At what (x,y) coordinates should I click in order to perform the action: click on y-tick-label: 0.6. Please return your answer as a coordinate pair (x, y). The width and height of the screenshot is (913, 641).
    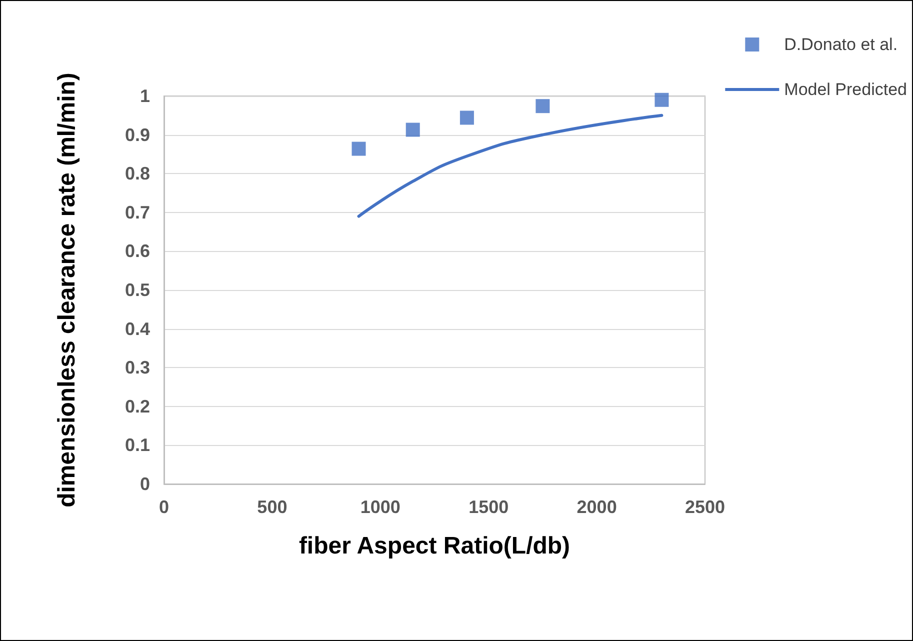
    Looking at the image, I should click on (137, 251).